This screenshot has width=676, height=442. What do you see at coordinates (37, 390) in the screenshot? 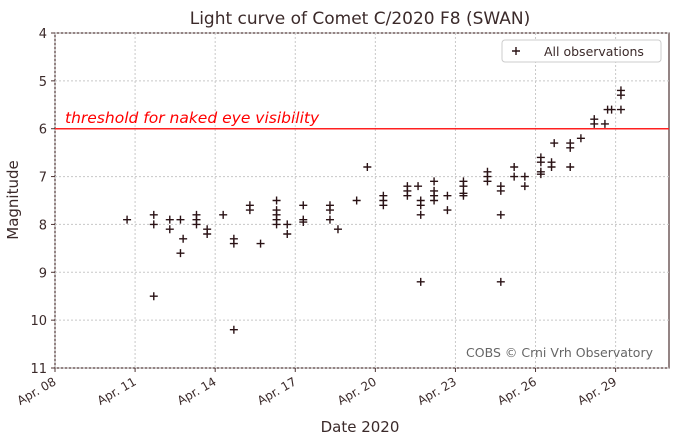
I see `x-tick-label: Apr. 08` at bounding box center [37, 390].